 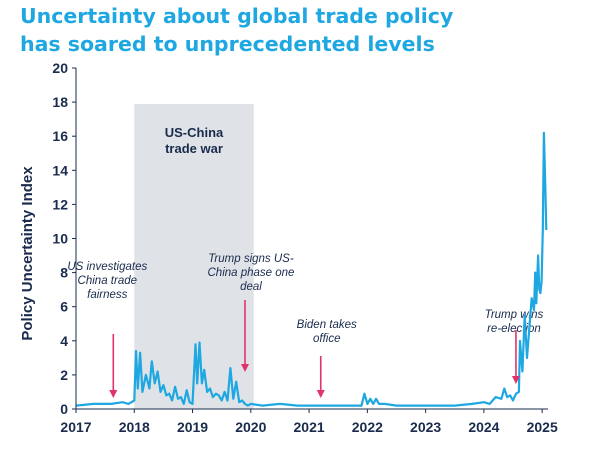 I want to click on x-tick-label: 2020, so click(x=250, y=427).